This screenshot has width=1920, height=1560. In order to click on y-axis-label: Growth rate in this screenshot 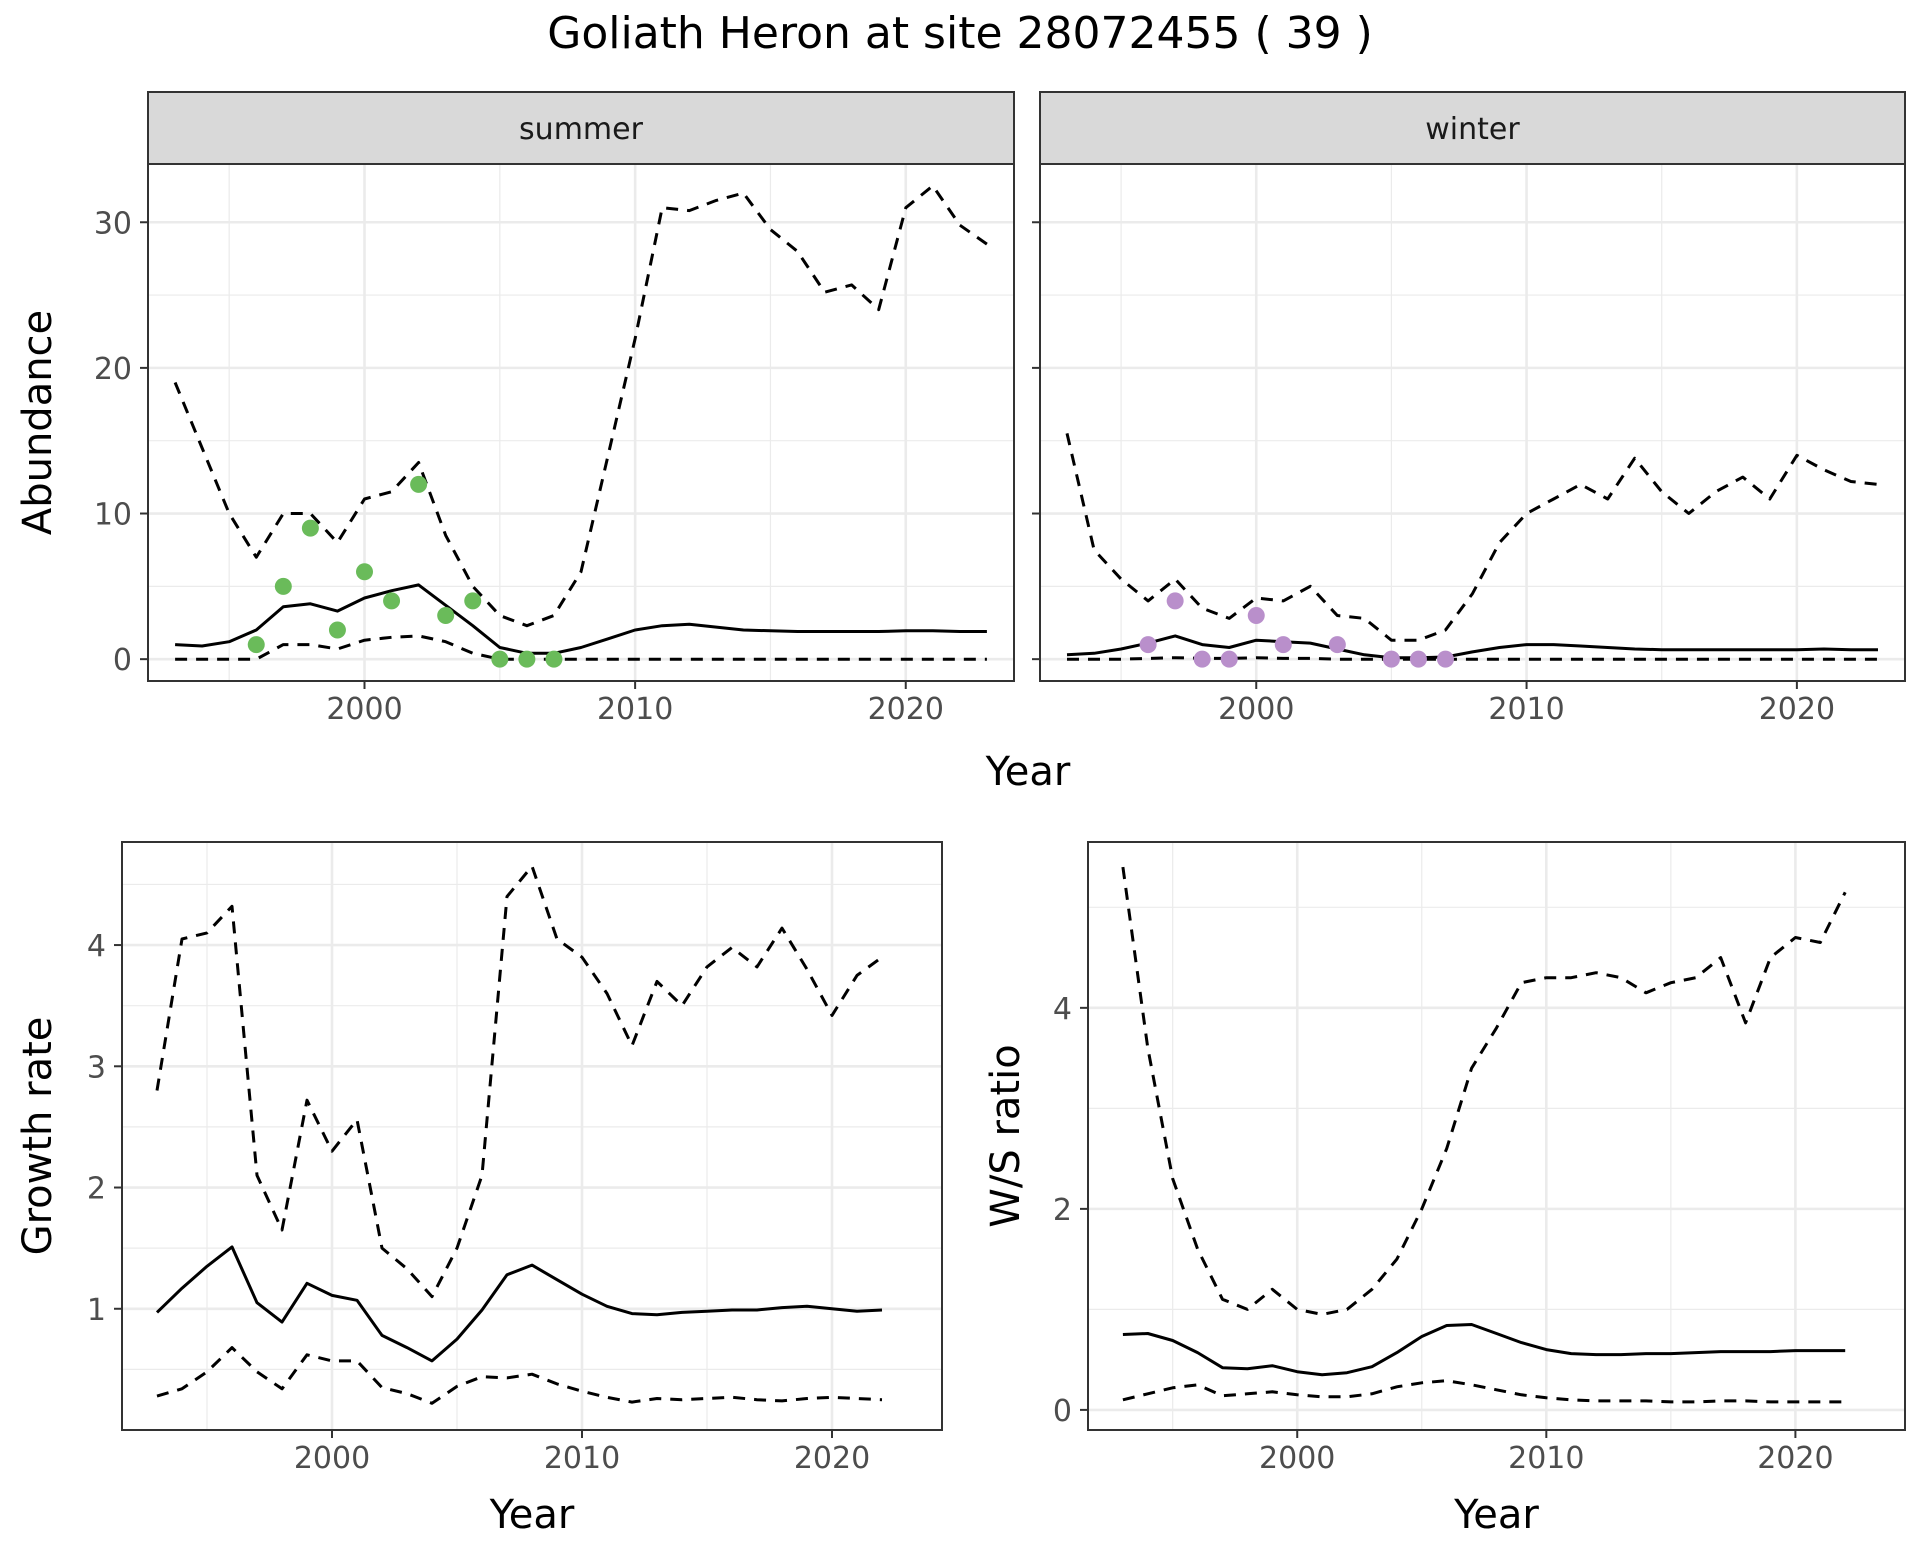, I will do `click(38, 1136)`.